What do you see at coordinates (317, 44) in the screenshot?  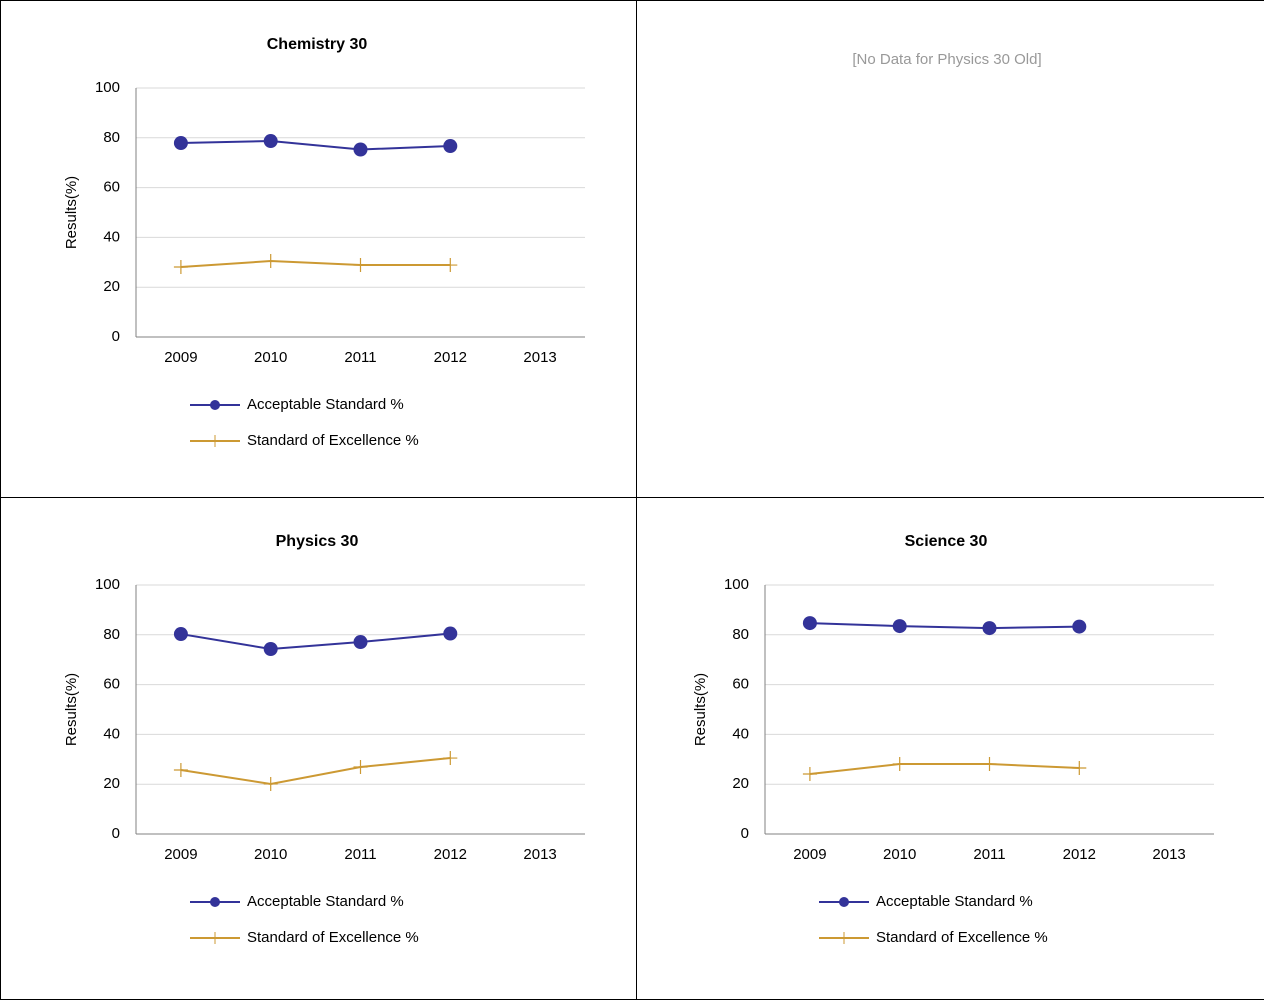 I see `chart-title: Chemistry 30` at bounding box center [317, 44].